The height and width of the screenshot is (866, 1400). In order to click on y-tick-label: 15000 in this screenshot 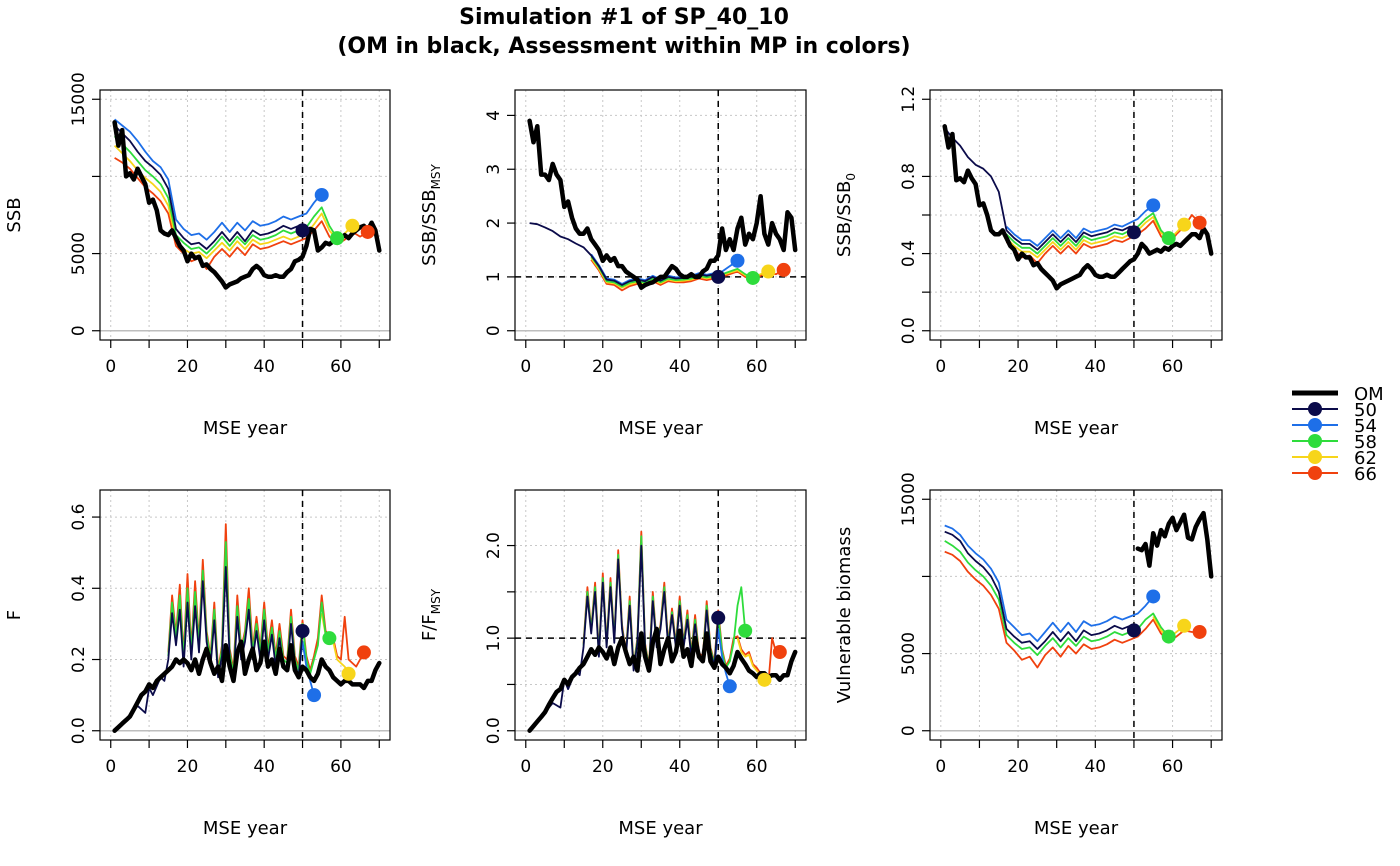, I will do `click(909, 499)`.